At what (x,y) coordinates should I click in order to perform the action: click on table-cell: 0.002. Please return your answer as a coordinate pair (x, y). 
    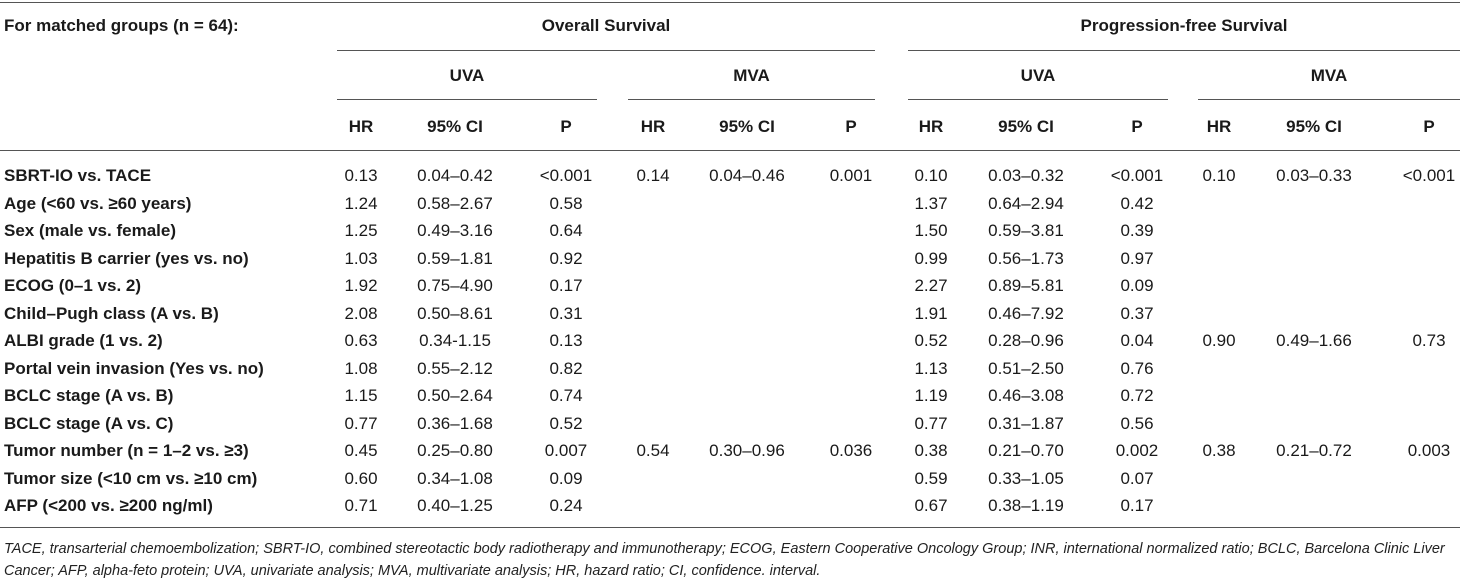
    Looking at the image, I should click on (1137, 450).